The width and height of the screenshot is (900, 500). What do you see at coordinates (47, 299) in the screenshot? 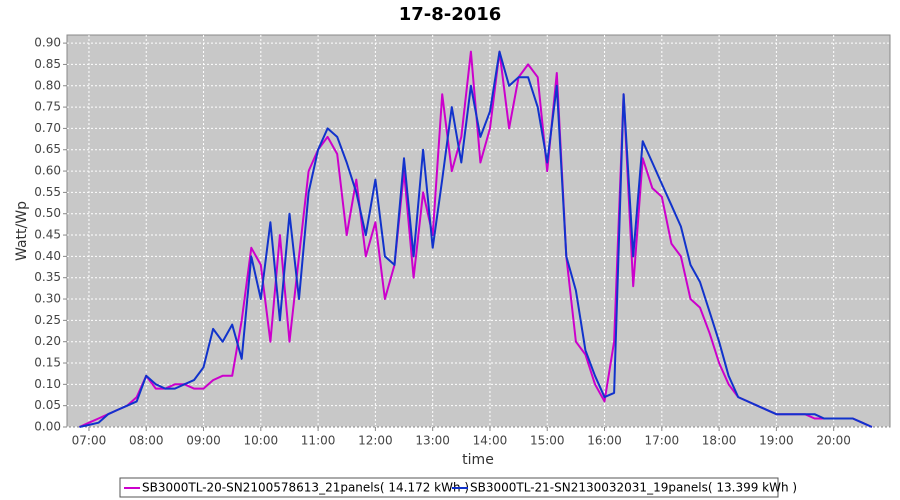
I see `y-tick-label: 0.30` at bounding box center [47, 299].